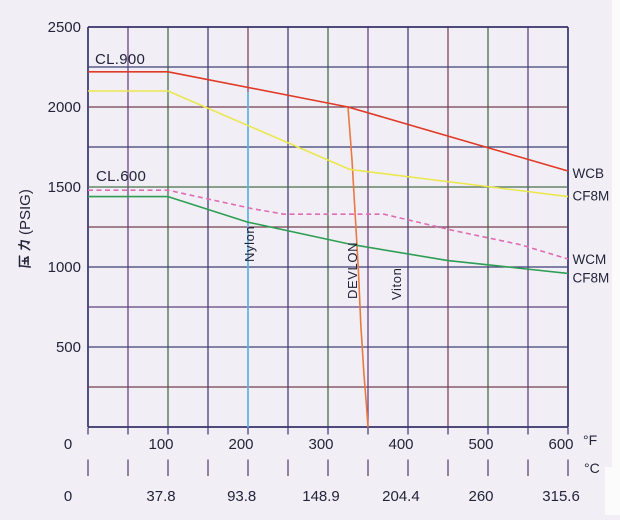  What do you see at coordinates (25, 261) in the screenshot?
I see `cjk-glyph-ya-pressure` at bounding box center [25, 261].